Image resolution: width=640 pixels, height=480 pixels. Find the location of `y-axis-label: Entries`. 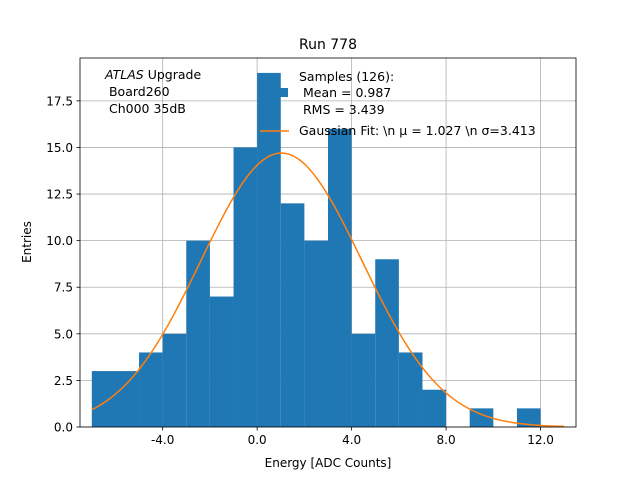

y-axis-label: Entries is located at coordinates (27, 242).